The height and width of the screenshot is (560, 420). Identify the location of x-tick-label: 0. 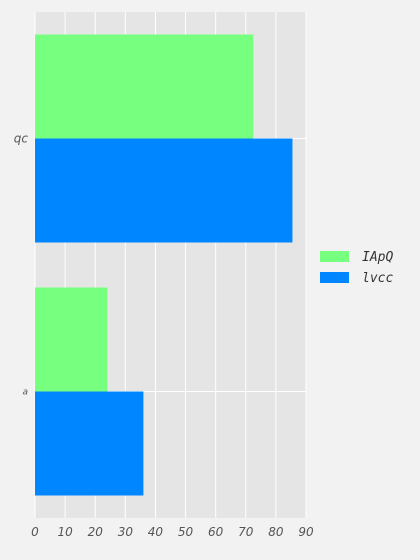
(35, 532).